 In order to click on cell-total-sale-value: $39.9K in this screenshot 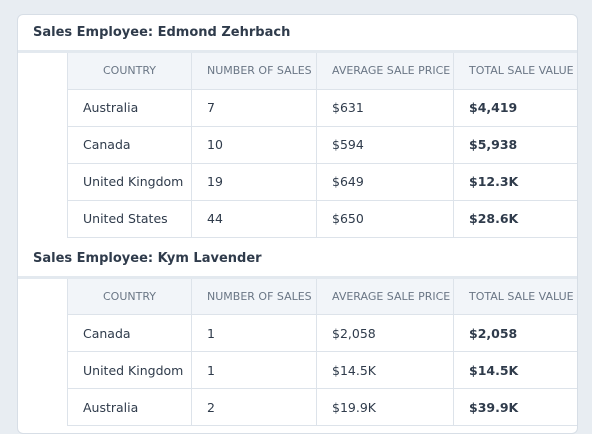, I will do `click(515, 407)`.